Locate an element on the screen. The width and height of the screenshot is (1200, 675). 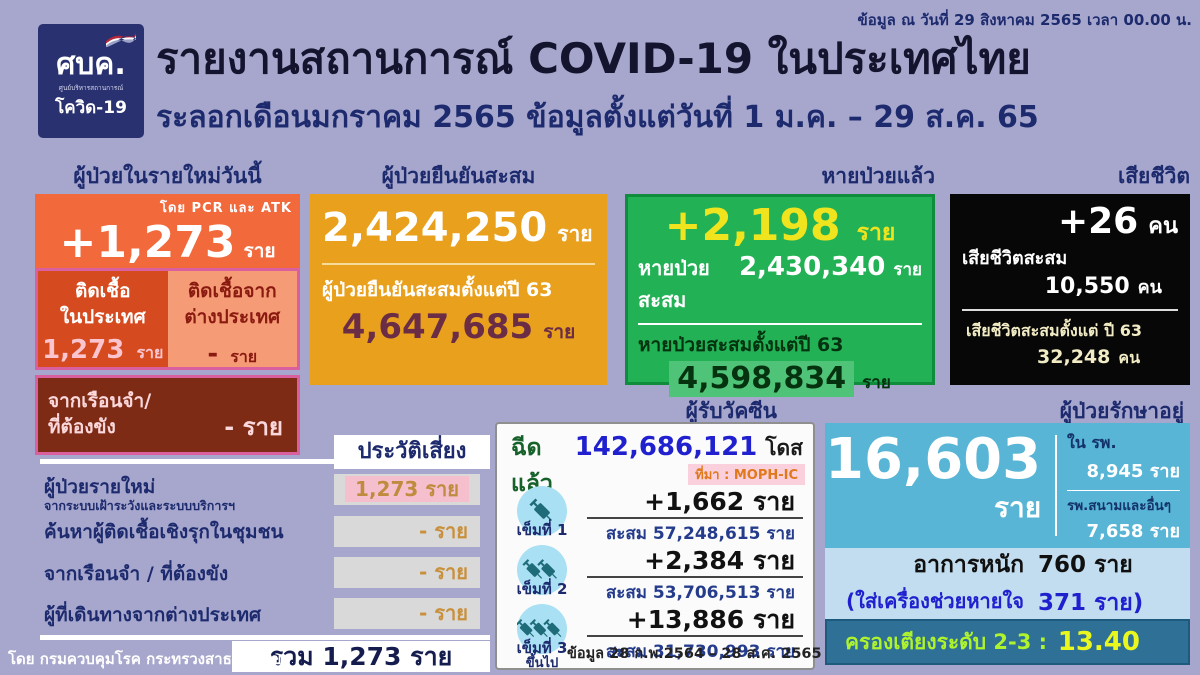
cumulative-since63-label: ผู้ป่วยยืนยันสะสมตั้งแต่ปี 63 is located at coordinates (437, 290).